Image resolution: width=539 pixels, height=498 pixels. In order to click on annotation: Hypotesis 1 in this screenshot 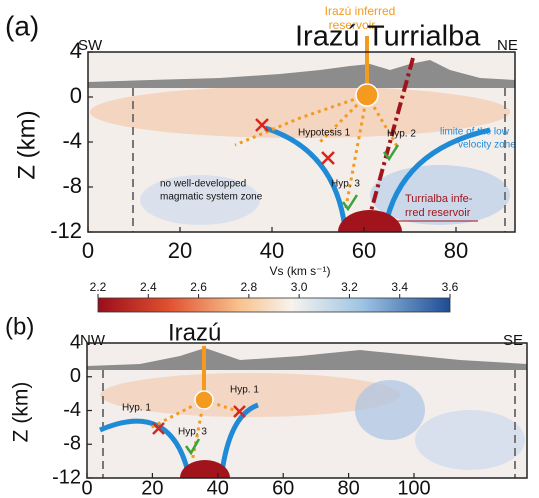, I will do `click(324, 133)`.